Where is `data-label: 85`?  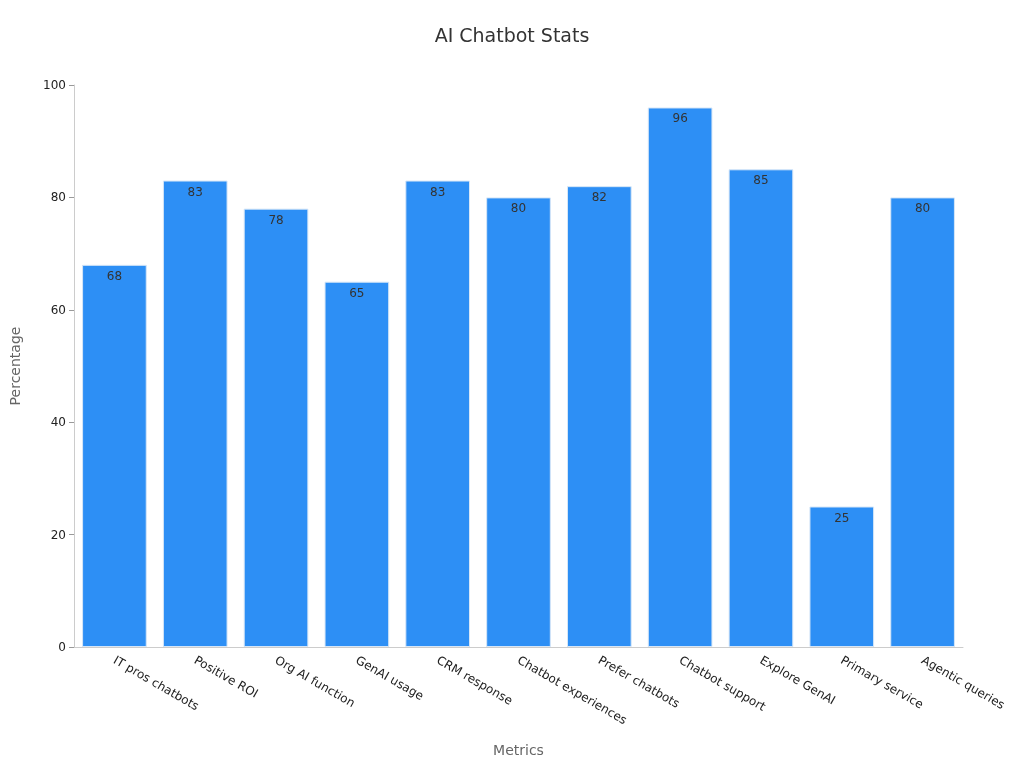 data-label: 85 is located at coordinates (761, 180).